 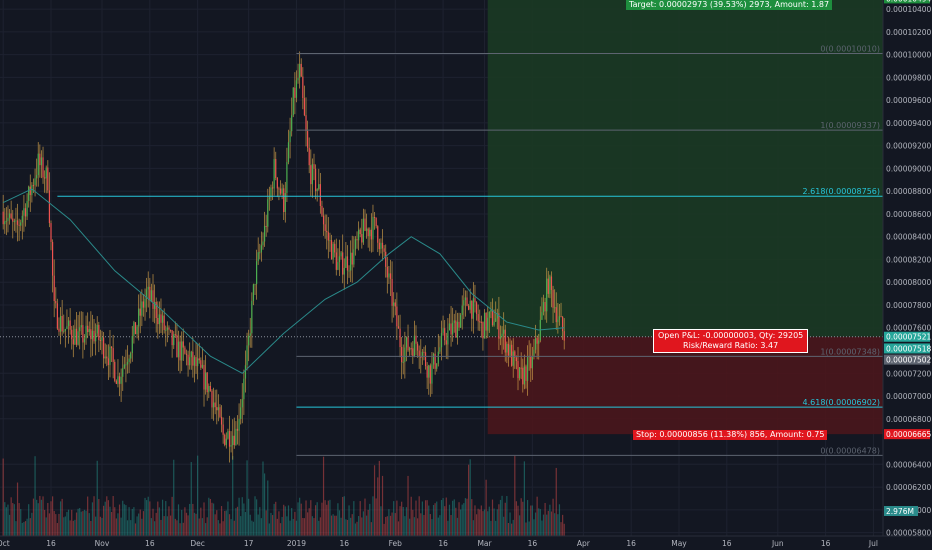 I want to click on time-tick-label: Apr, so click(x=584, y=543).